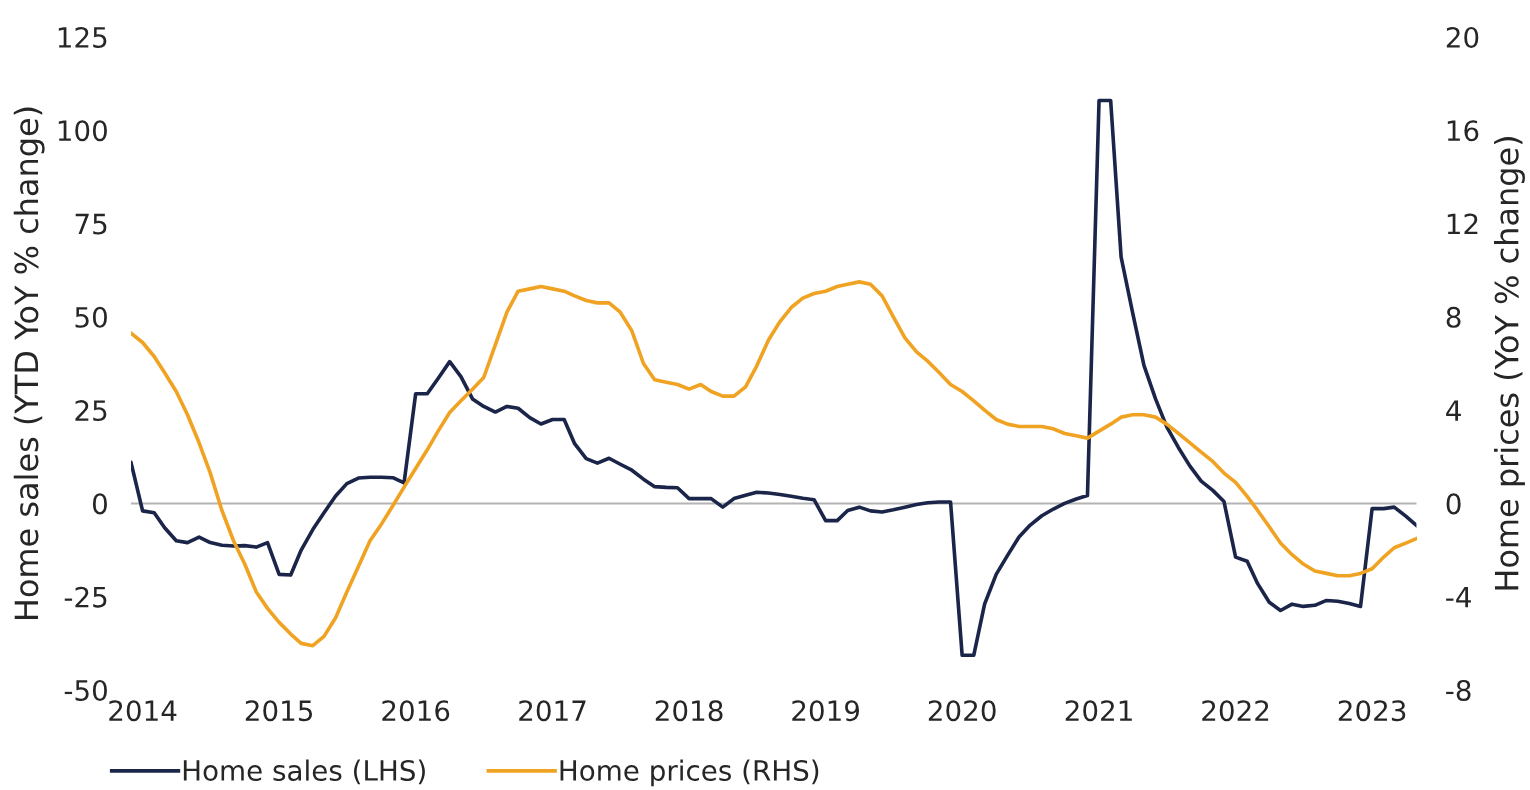 The width and height of the screenshot is (1530, 790). I want to click on y2-tick-label: 12, so click(1462, 224).